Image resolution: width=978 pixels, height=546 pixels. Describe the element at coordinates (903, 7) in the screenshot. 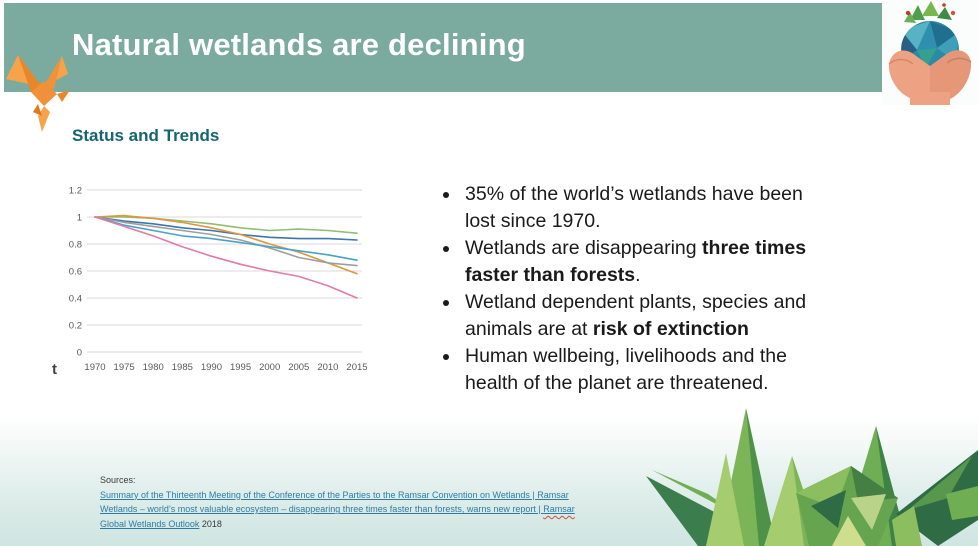

I see `white-bird-icon` at that location.